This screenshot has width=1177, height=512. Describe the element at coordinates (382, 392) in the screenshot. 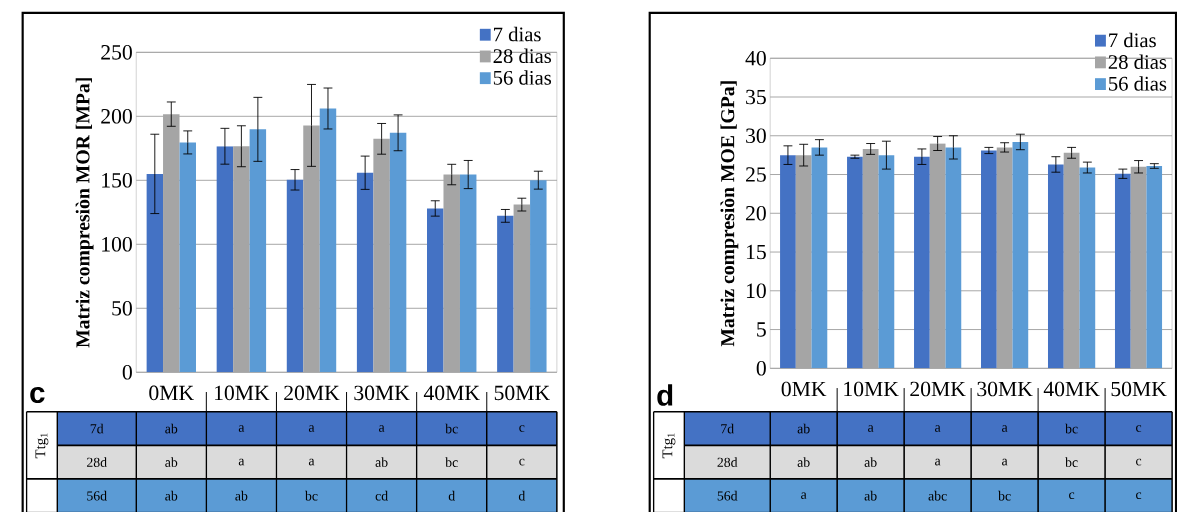

I see `x-tick-label: 30MK` at that location.